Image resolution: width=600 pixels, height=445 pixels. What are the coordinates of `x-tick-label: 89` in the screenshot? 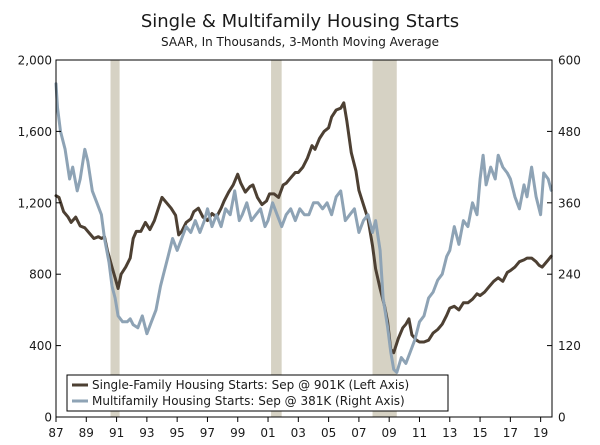 It's located at (86, 433).